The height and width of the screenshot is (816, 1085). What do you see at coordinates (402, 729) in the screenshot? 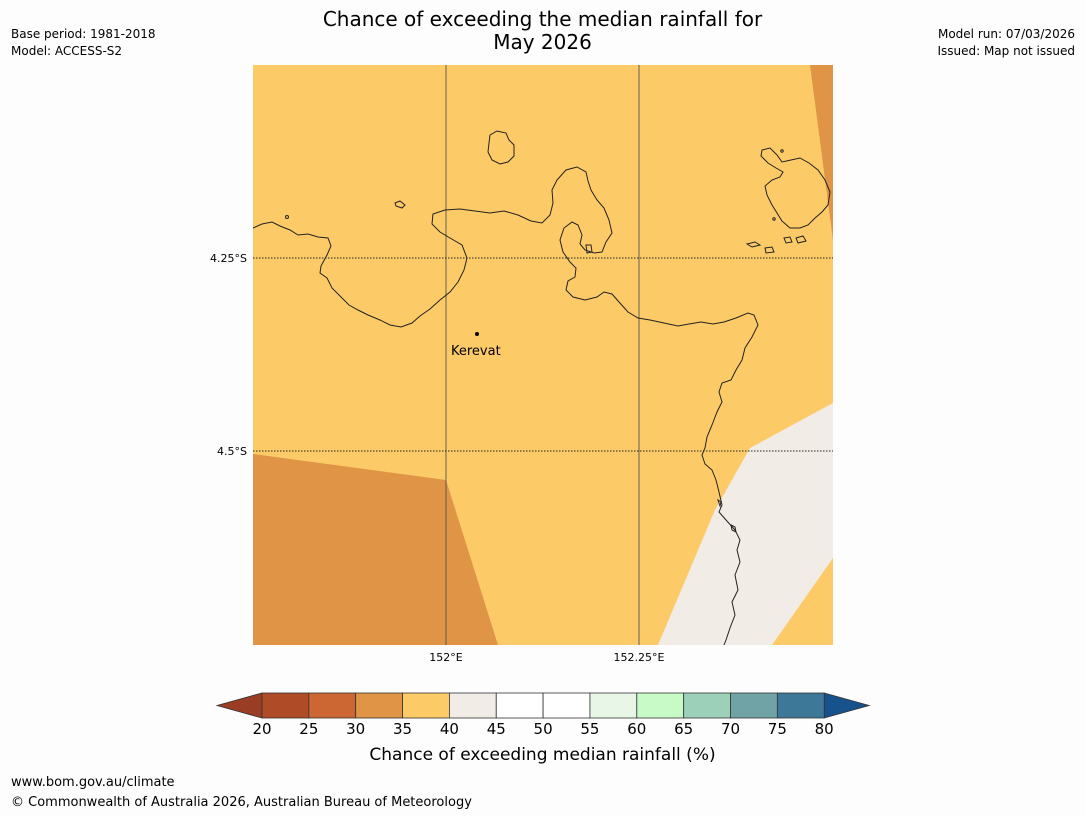
I see `colorbar-tick-label: 35` at bounding box center [402, 729].